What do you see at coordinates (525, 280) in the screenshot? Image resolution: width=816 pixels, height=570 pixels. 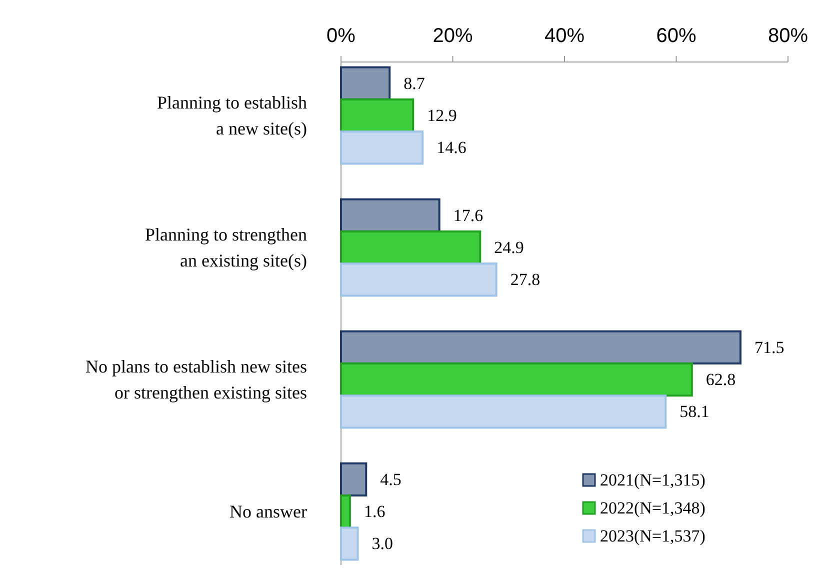 I see `text: 27.8` at bounding box center [525, 280].